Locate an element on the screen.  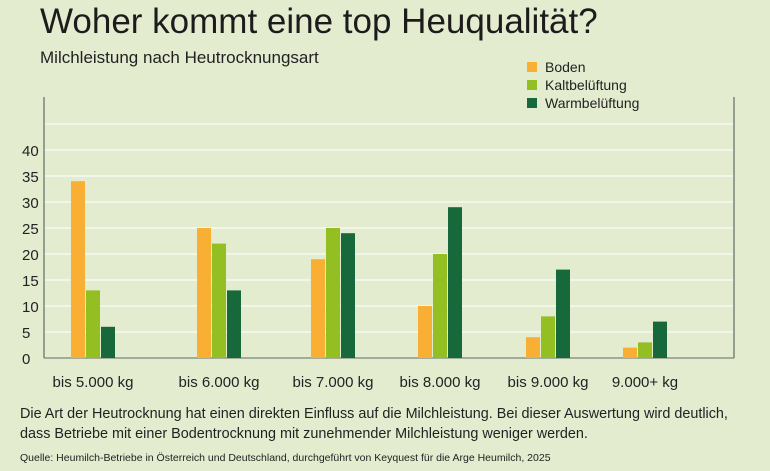
x-tick-label: bis 8.000 kg is located at coordinates (440, 382).